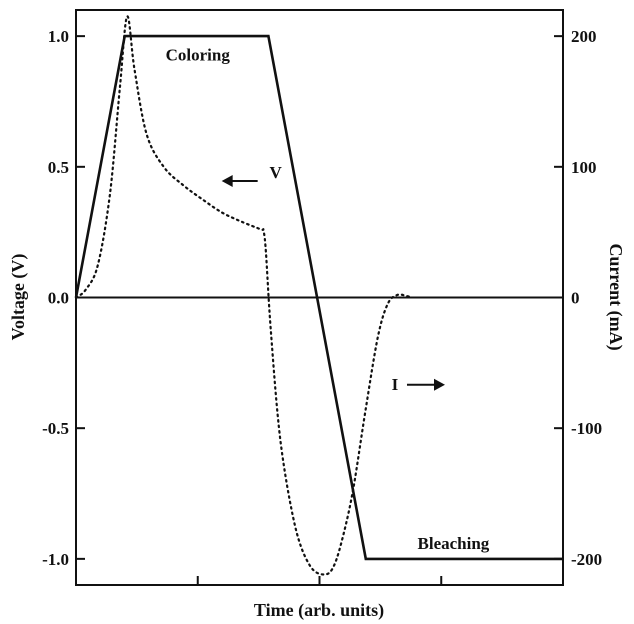 This screenshot has width=634, height=624. I want to click on left-tick-label: 0.5, so click(58, 167).